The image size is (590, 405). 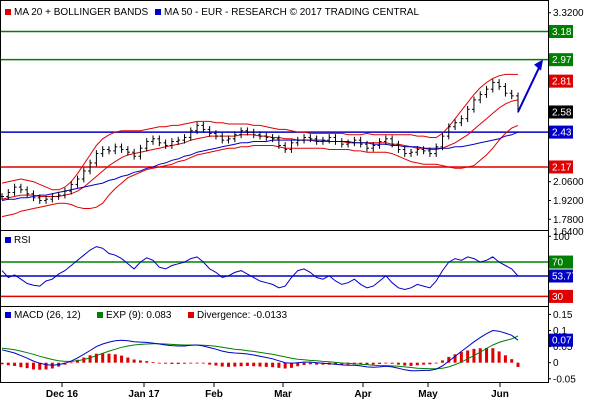 I want to click on ma20-legend-swatch, so click(x=8, y=12).